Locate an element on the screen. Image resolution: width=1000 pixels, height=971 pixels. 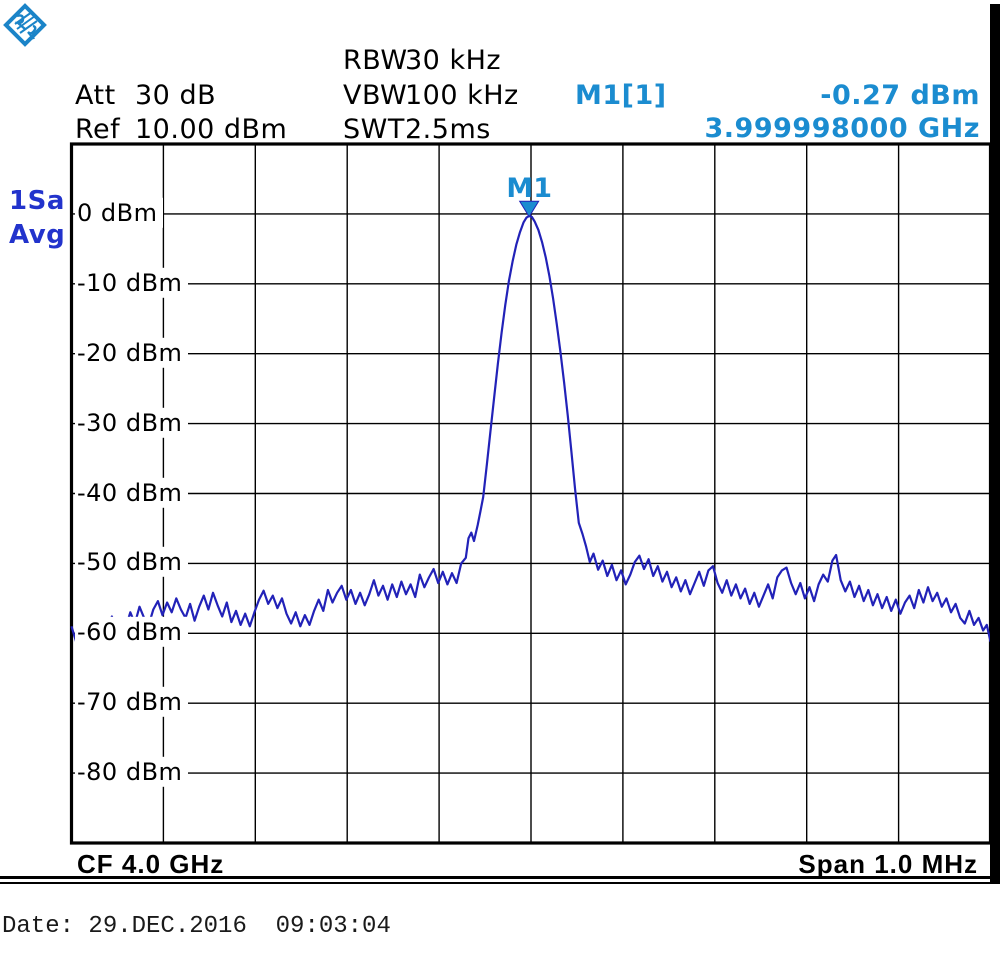
ref-label: Ref is located at coordinates (98, 129).